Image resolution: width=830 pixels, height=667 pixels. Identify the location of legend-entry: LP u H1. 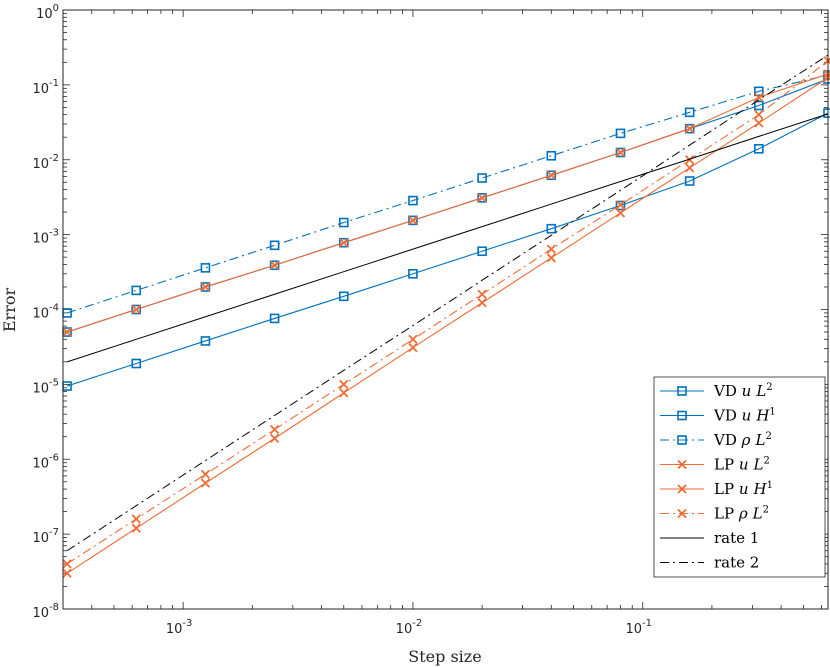
(716, 489).